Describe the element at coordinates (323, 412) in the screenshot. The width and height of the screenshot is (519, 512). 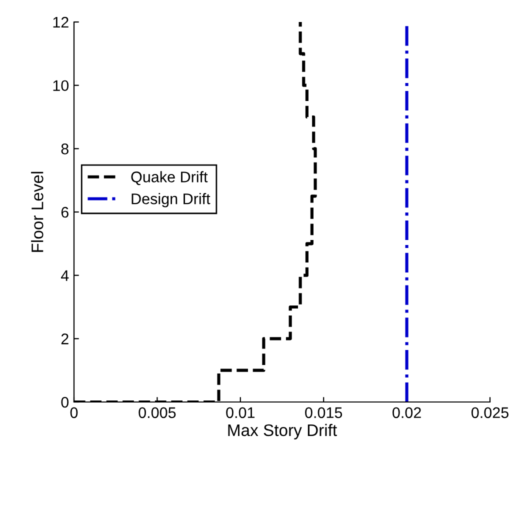
I see `x-tick-label: 0.015` at that location.